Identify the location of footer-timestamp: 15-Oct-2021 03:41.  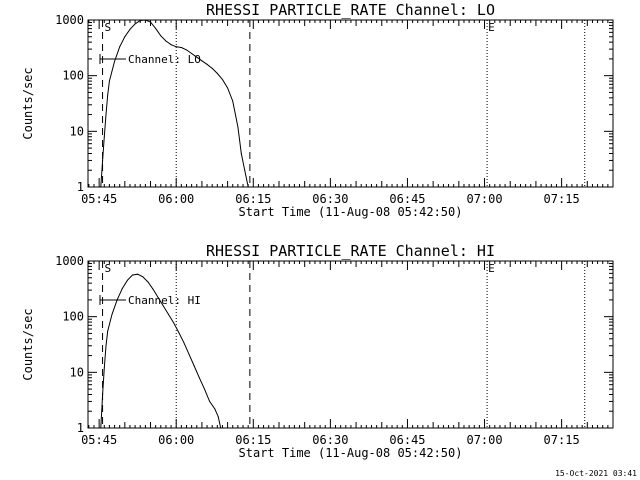
(596, 473).